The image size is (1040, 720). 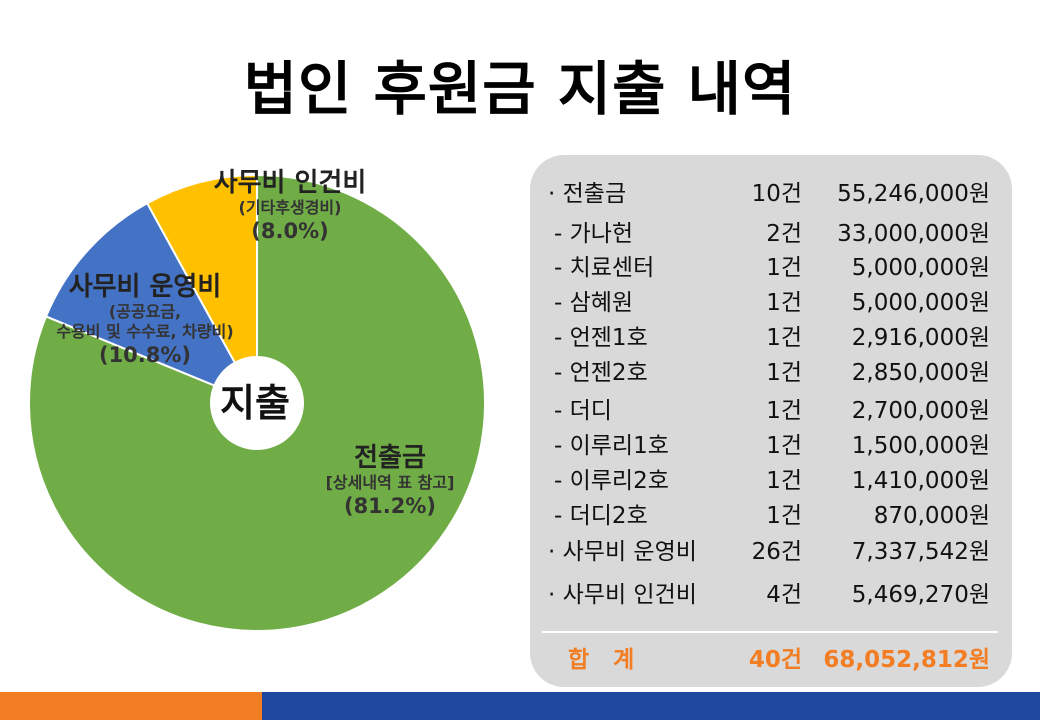 What do you see at coordinates (601, 338) in the screenshot?
I see `row-name: - 언젠1호` at bounding box center [601, 338].